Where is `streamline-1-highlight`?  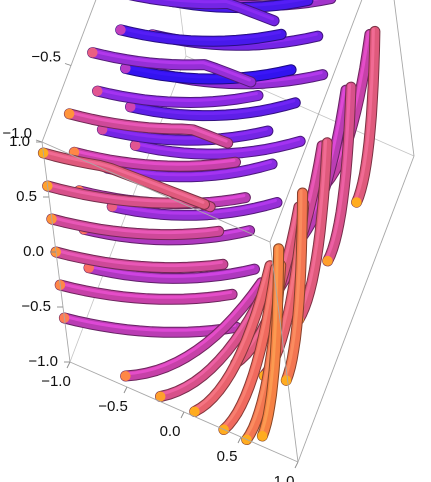
streamline-1-highlight is located at coordinates (145, 290).